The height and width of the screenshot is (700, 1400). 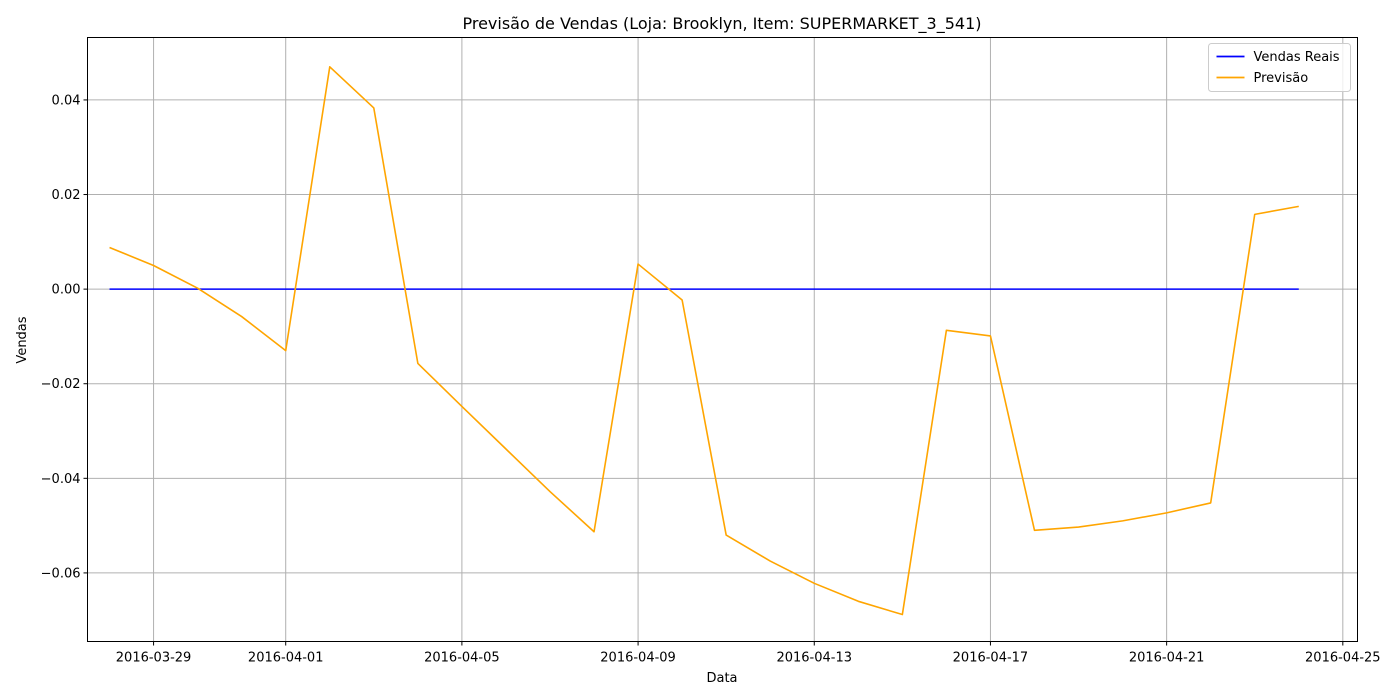 What do you see at coordinates (1343, 658) in the screenshot?
I see `x-tick-label: 2016-04-25` at bounding box center [1343, 658].